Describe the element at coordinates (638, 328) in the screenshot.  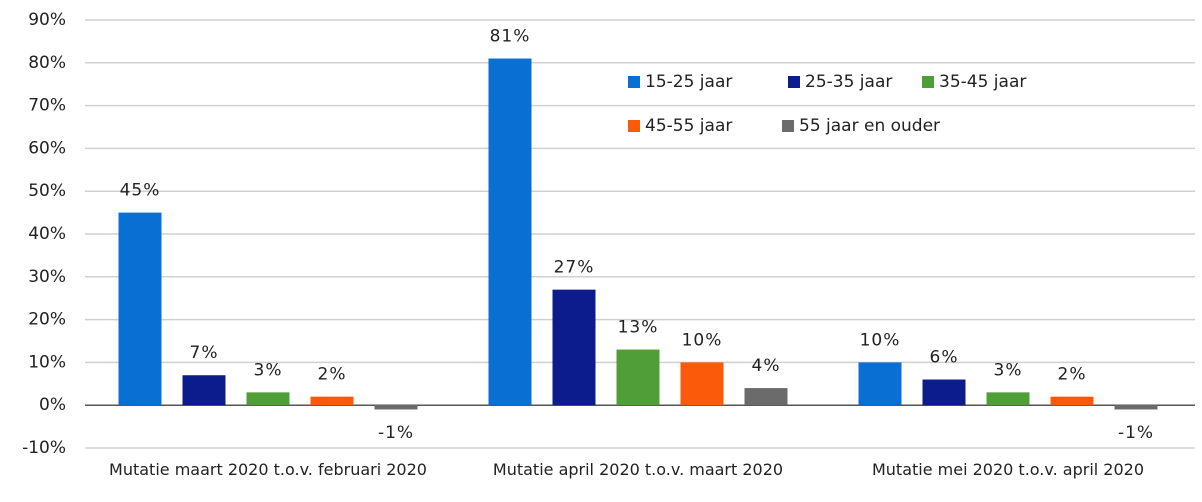
I see `data-label: 13%` at that location.